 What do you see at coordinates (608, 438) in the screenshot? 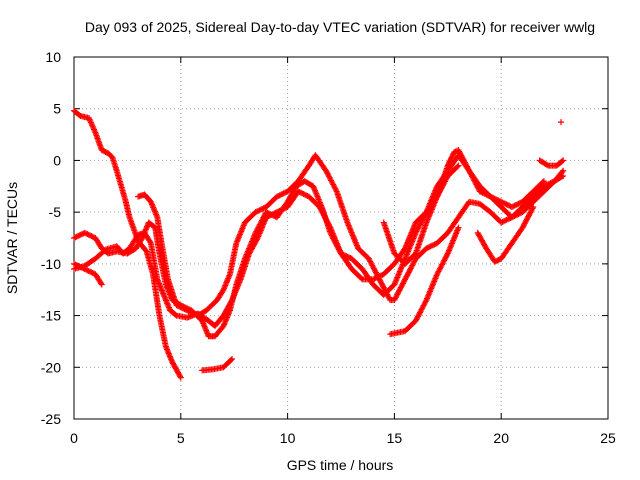
I see `x-tick-label: 25` at bounding box center [608, 438].